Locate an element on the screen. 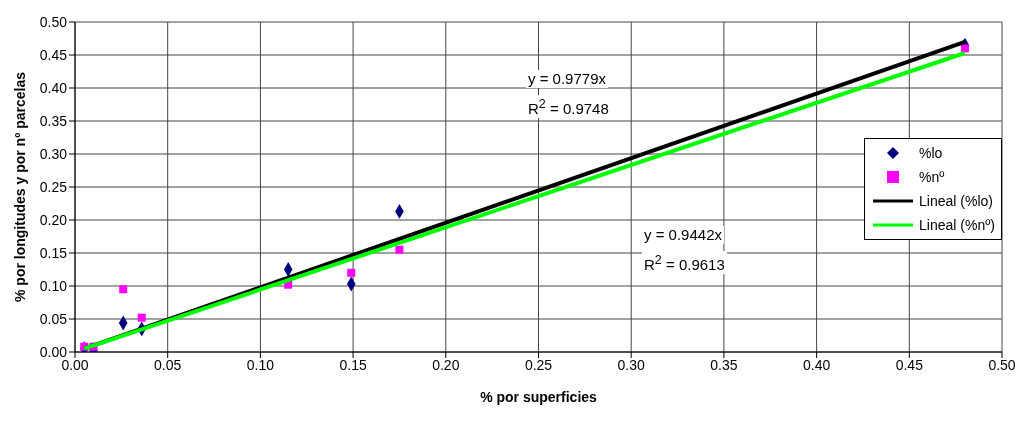 The image size is (1027, 424). y-tick-label: 0.45 is located at coordinates (53, 54).